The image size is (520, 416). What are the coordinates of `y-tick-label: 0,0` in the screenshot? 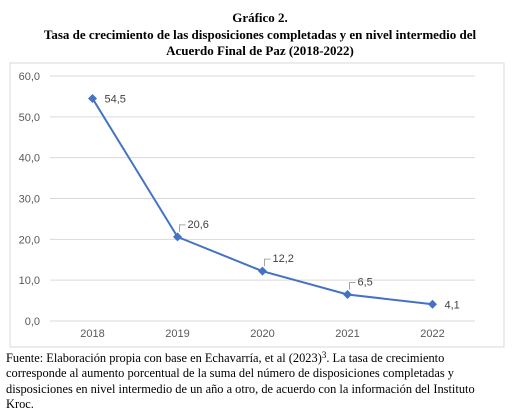 It's located at (32, 322).